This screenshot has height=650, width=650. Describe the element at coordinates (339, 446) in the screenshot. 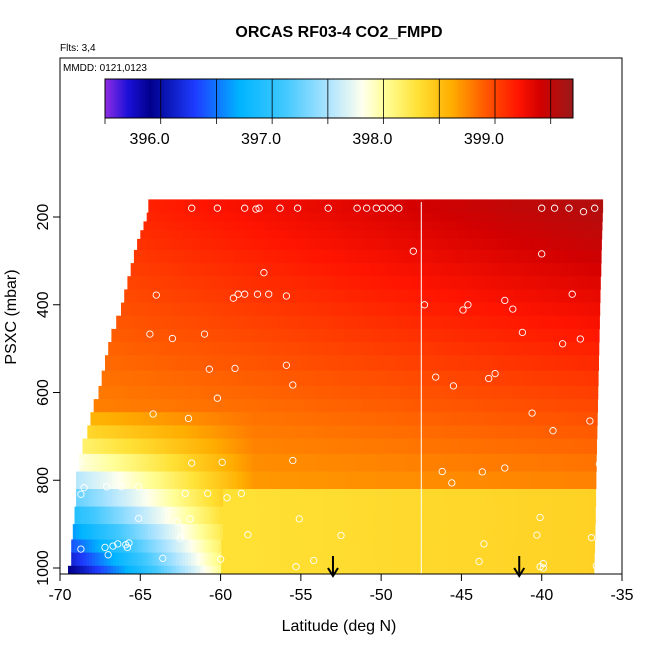

I see `heatmap-row` at that location.